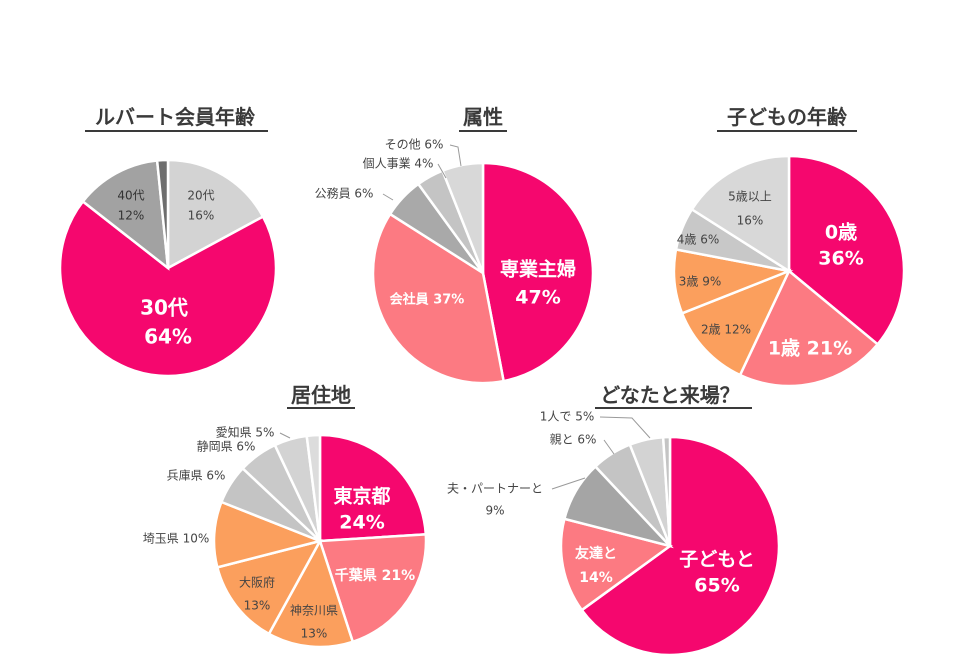 Image resolution: width=960 pixels, height=660 pixels. Describe the element at coordinates (361, 496) in the screenshot. I see `slice-label-name: 東京都` at that location.